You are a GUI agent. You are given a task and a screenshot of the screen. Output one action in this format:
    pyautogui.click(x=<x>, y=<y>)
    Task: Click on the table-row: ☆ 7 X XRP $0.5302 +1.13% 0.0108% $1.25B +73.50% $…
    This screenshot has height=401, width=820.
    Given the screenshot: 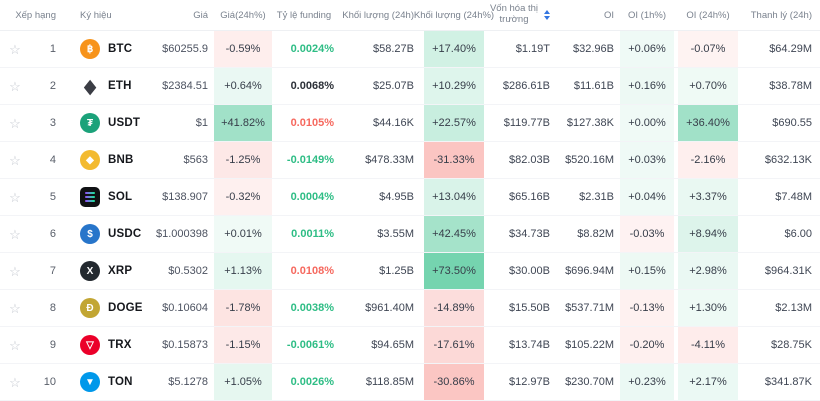 What is the action you would take?
    pyautogui.click(x=410, y=271)
    